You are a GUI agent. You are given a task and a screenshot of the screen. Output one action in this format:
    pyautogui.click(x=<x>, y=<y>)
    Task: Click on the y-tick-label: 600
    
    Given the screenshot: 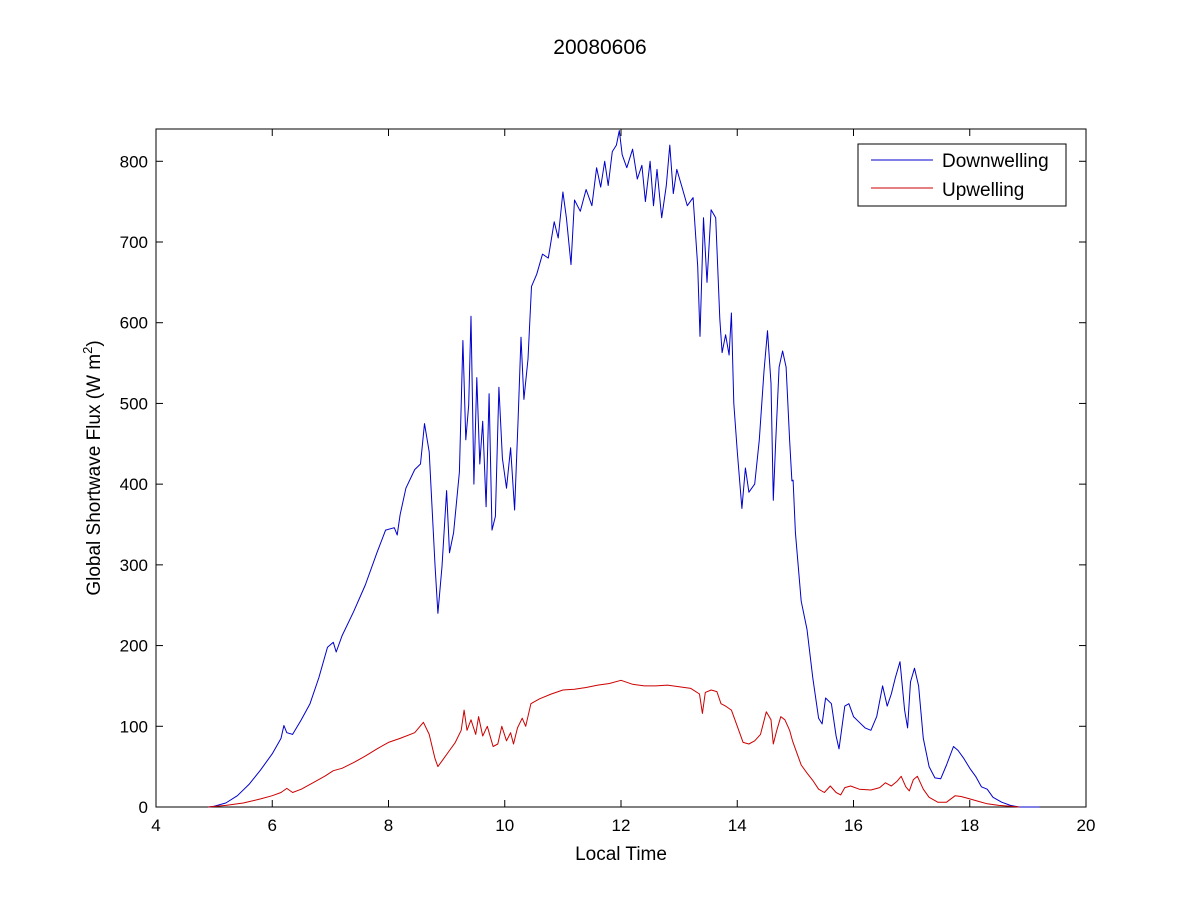 What is the action you would take?
    pyautogui.click(x=134, y=323)
    